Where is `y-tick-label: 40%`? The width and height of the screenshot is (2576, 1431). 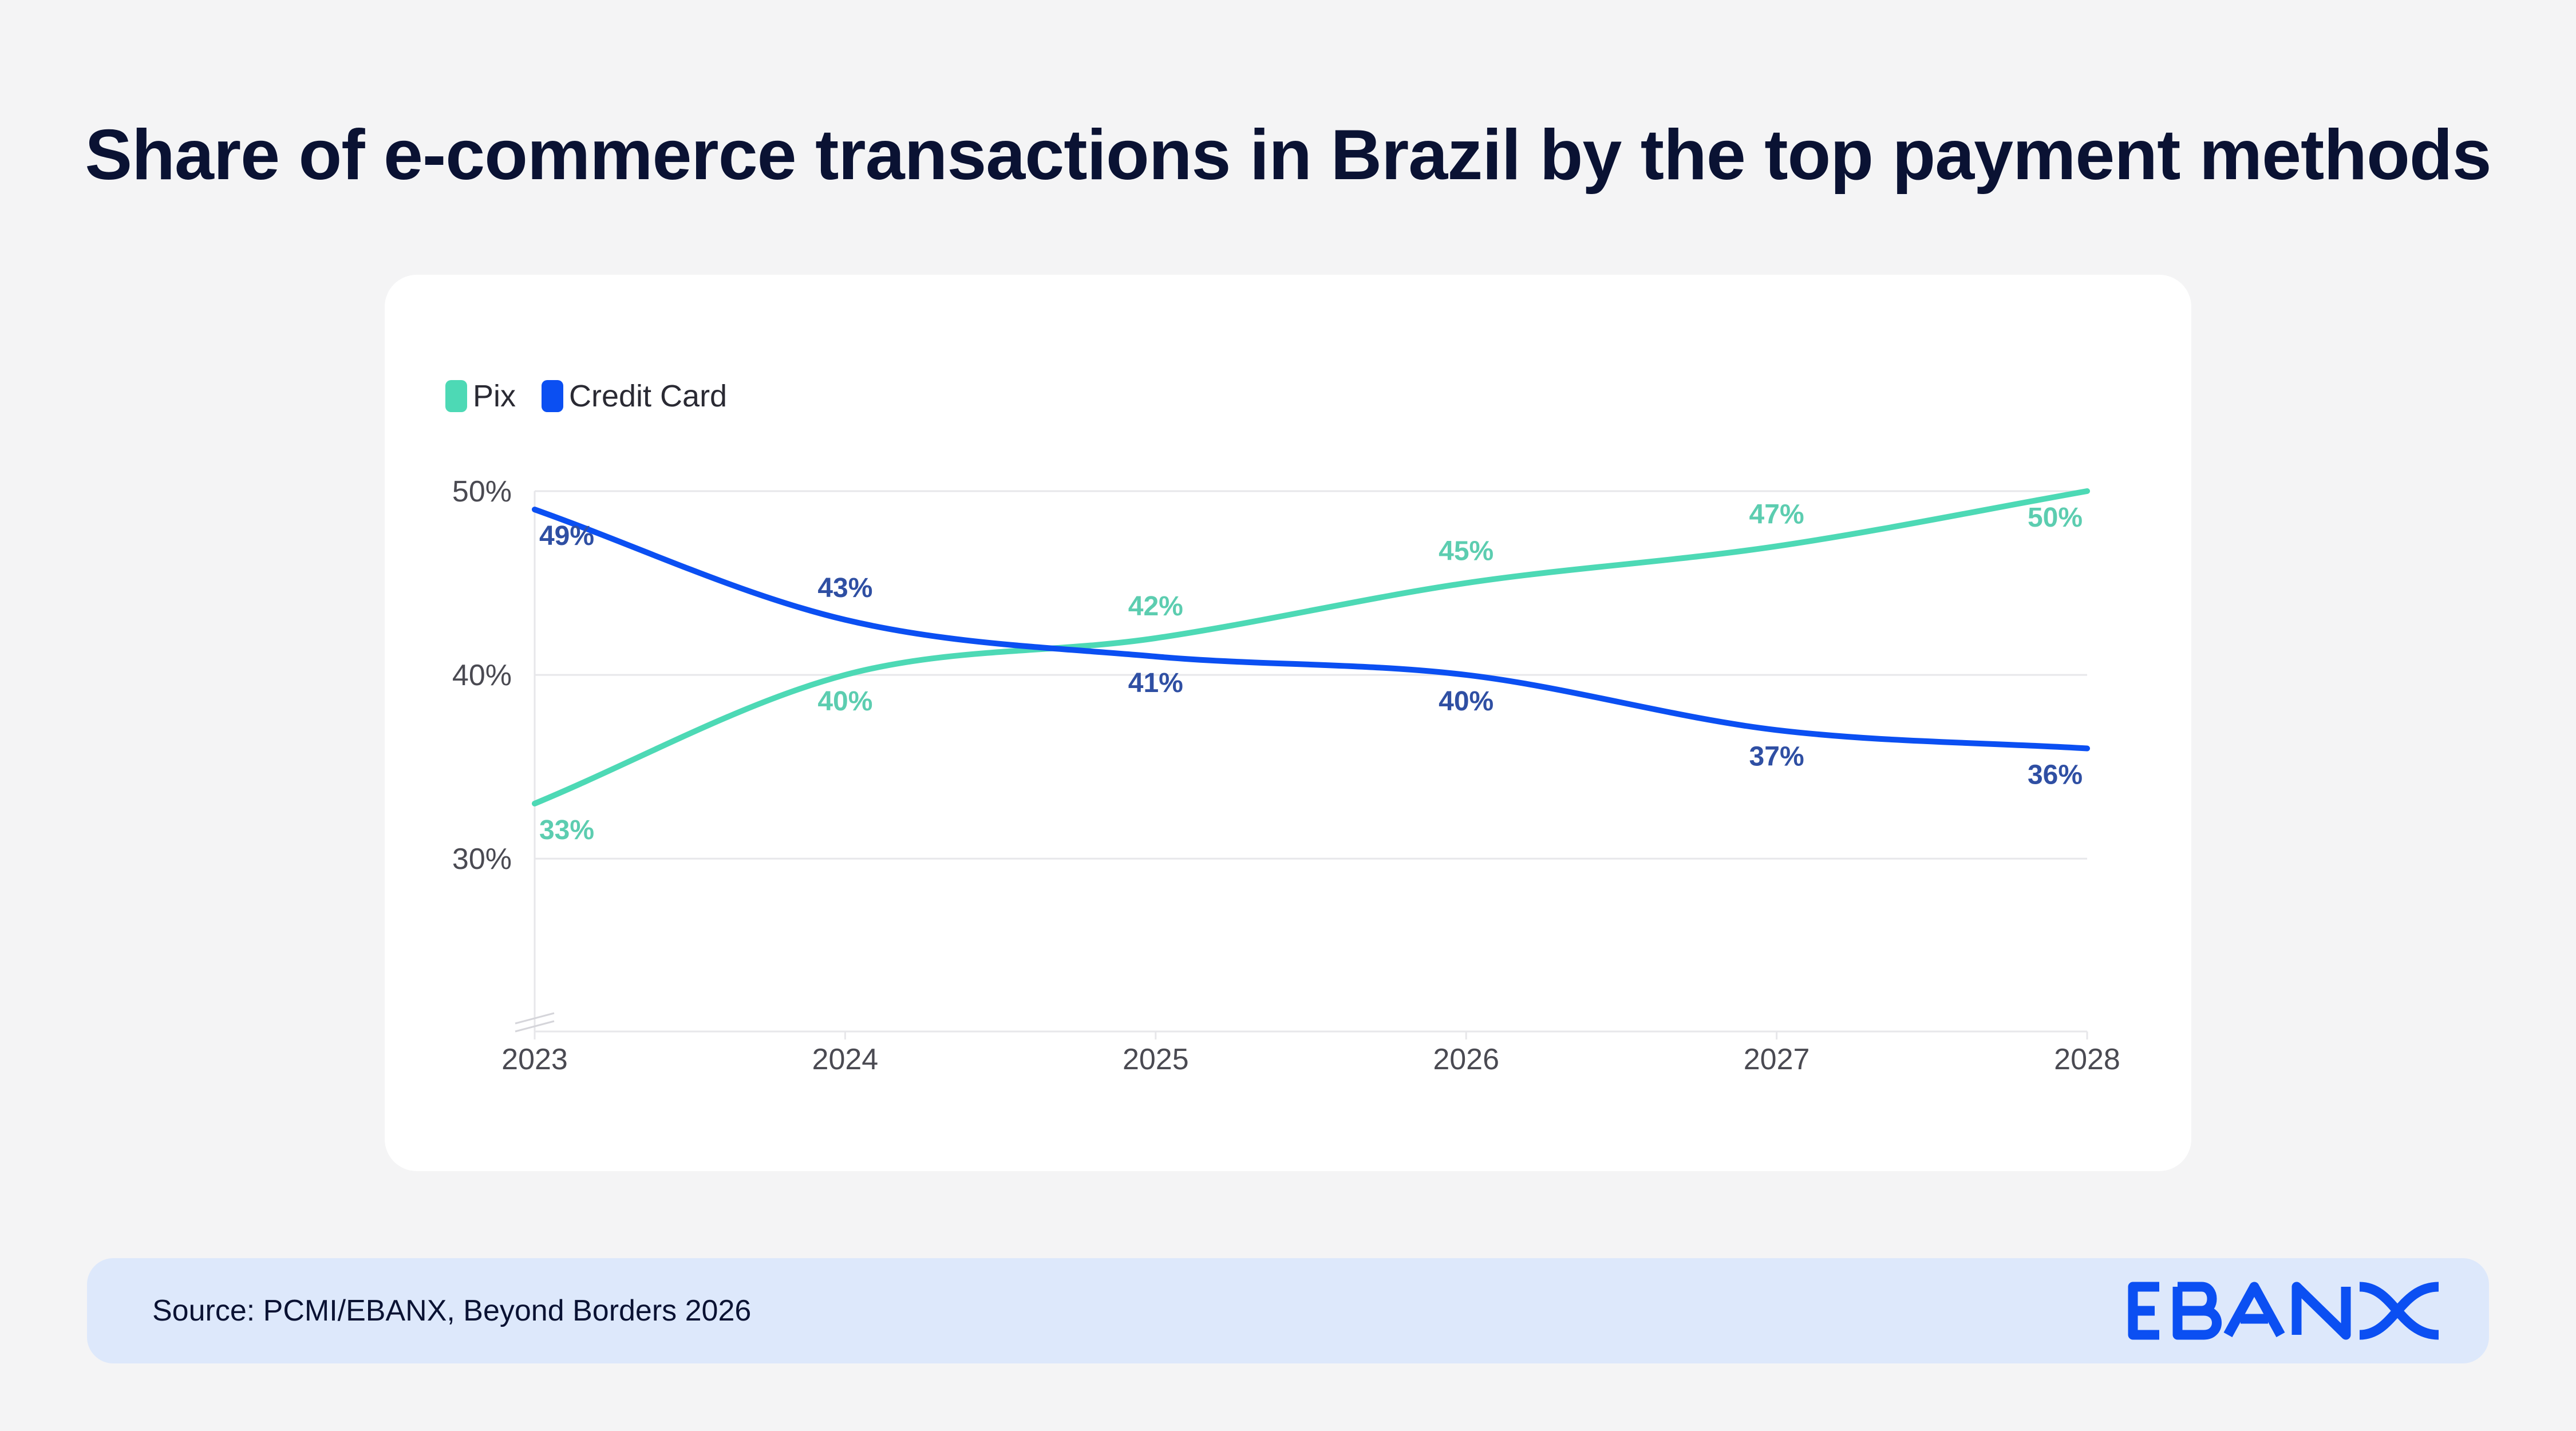
y-tick-label: 40% is located at coordinates (482, 675).